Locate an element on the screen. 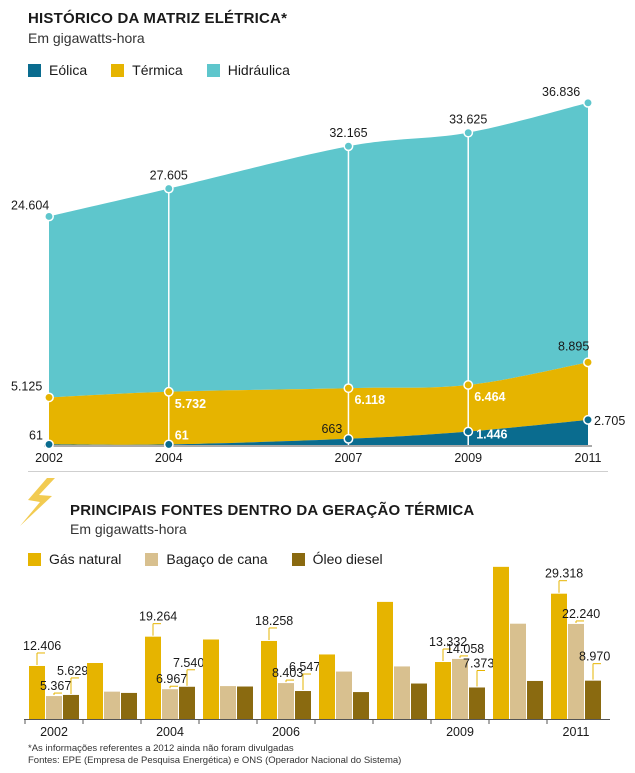 This screenshot has width=635, height=773. legend-label-gas-natural: Gás natural is located at coordinates (85, 559).